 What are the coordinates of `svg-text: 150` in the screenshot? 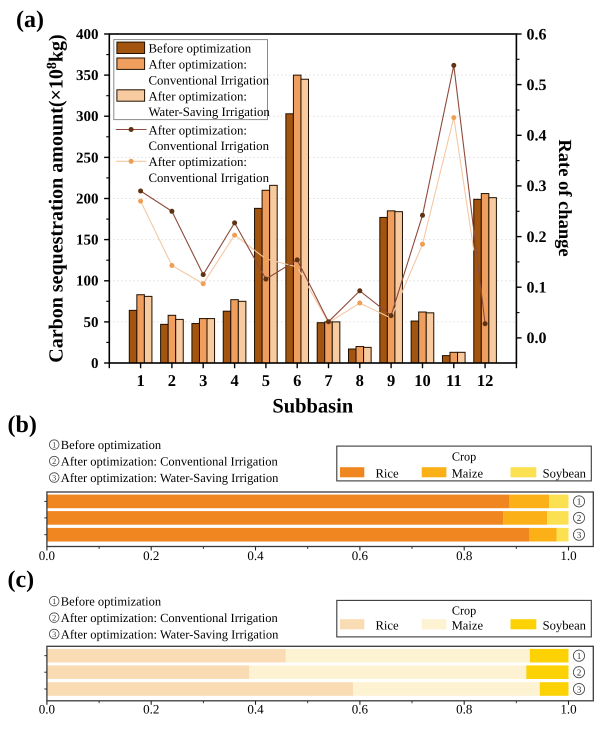 It's located at (87, 241).